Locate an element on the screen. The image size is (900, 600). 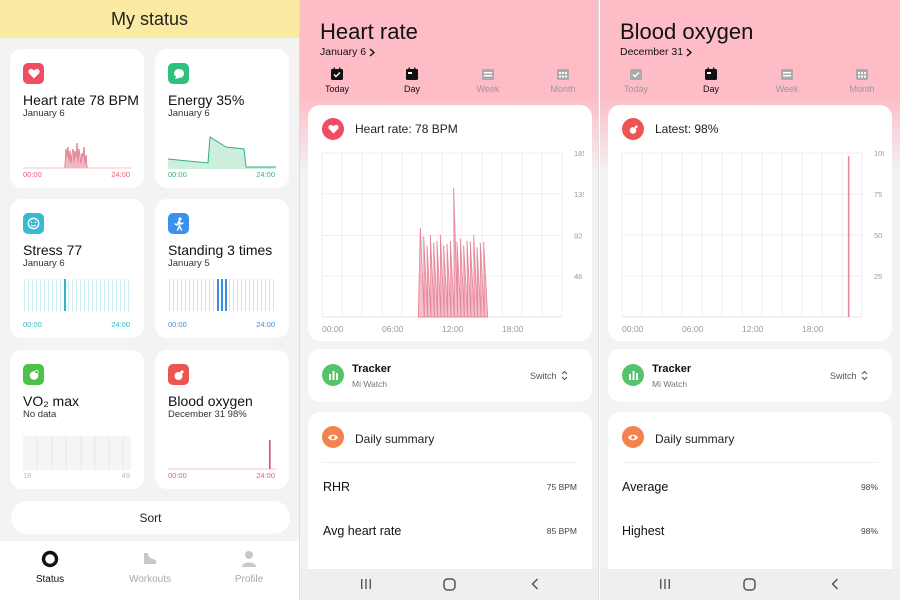
status-ring-icon is located at coordinates (50, 559).